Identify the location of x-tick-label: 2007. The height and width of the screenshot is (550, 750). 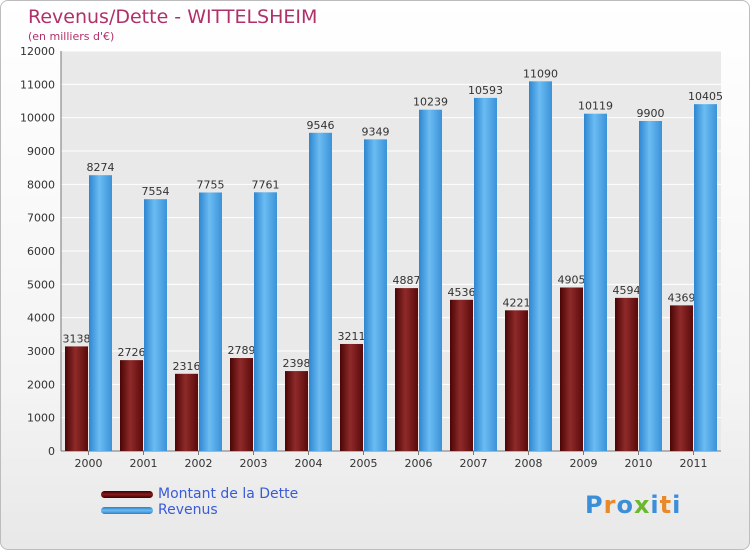
(474, 463).